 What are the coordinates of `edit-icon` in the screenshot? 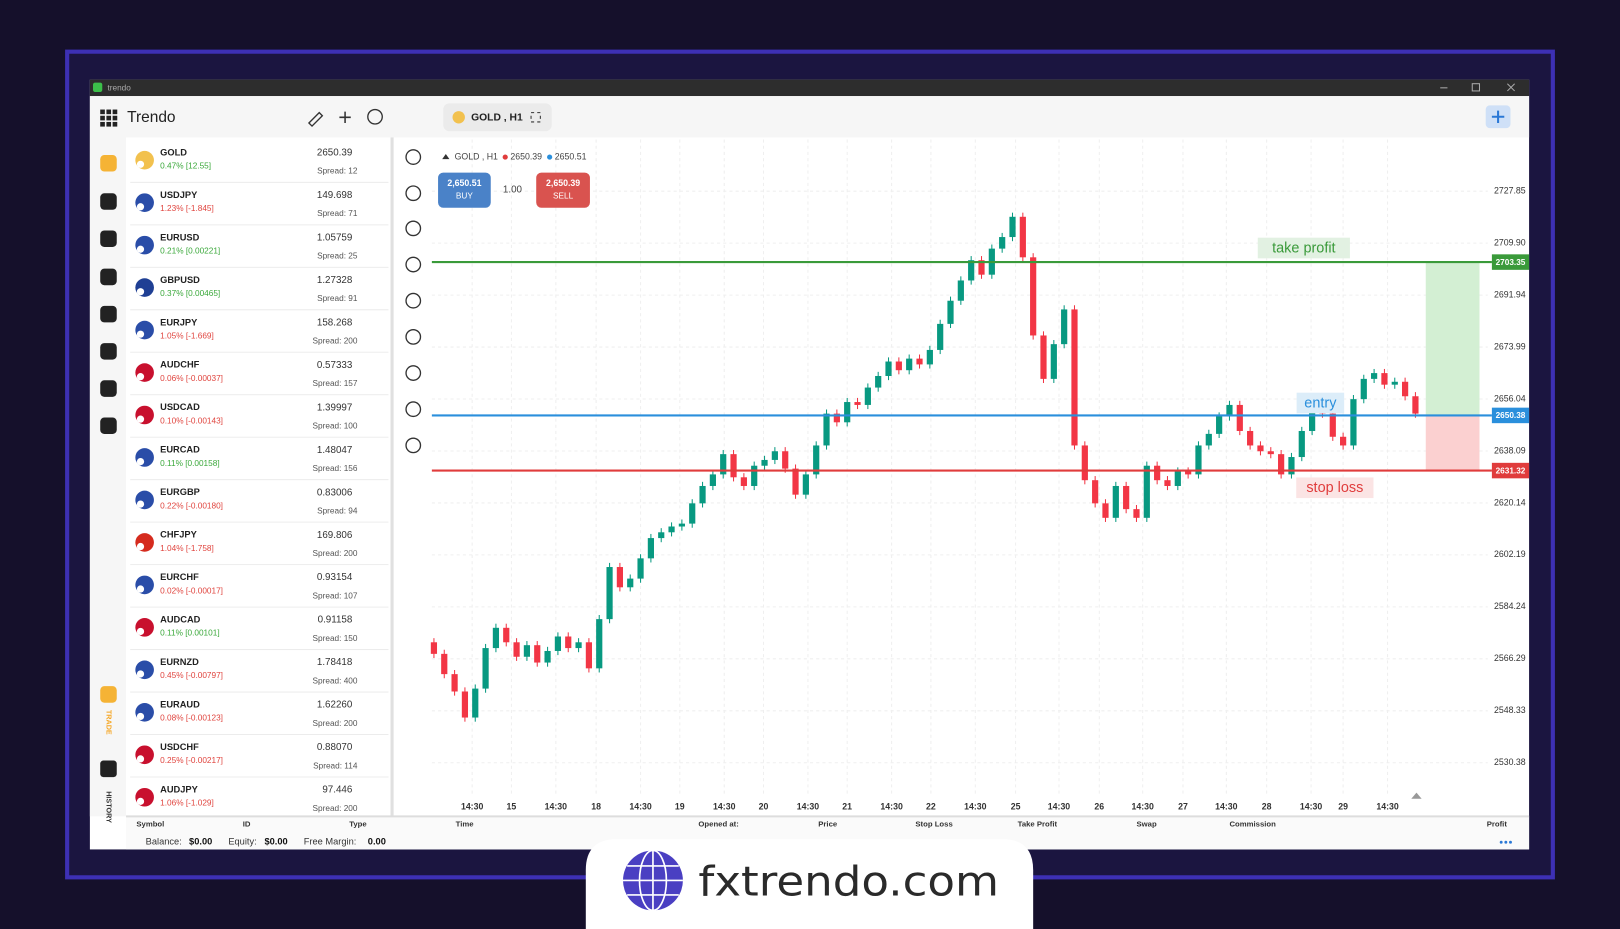 It's located at (315, 119).